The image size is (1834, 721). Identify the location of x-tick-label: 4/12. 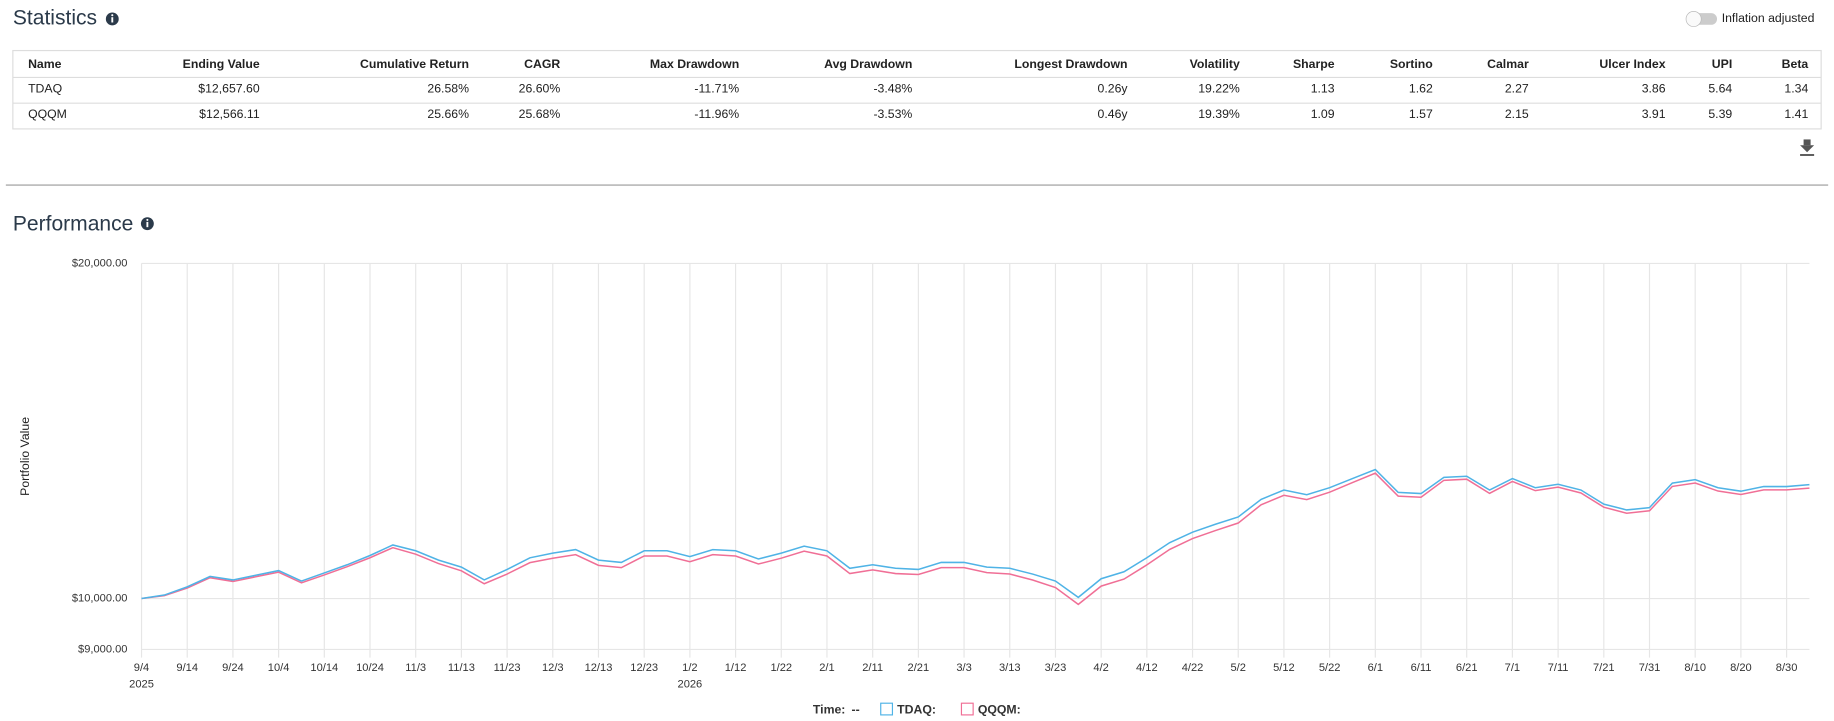
(1147, 668).